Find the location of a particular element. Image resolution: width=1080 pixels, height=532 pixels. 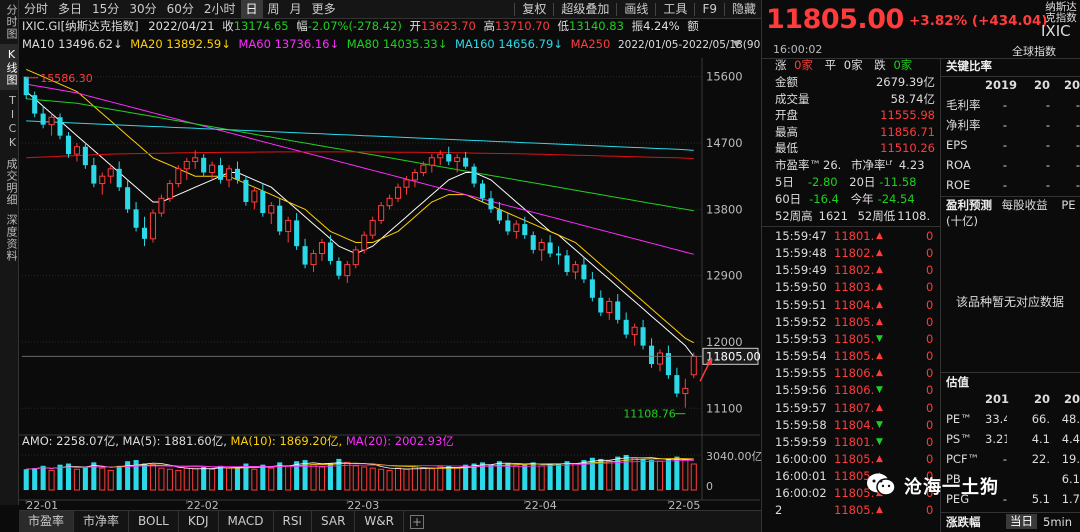

draw-line-button: 画线 is located at coordinates (636, 8).